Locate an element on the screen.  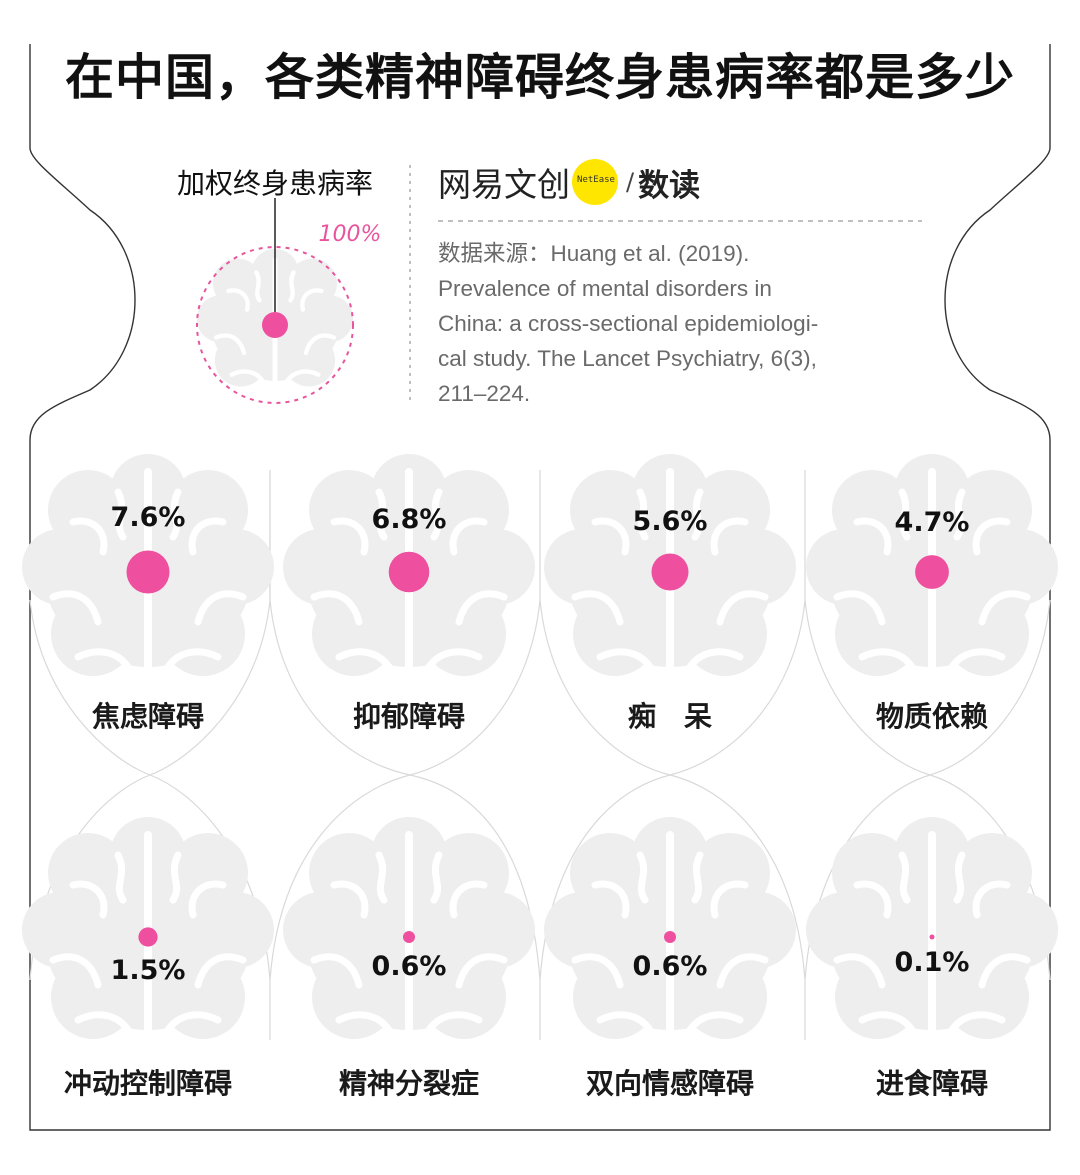
category-label: 冲动控制障碍 is located at coordinates (147, 1083).